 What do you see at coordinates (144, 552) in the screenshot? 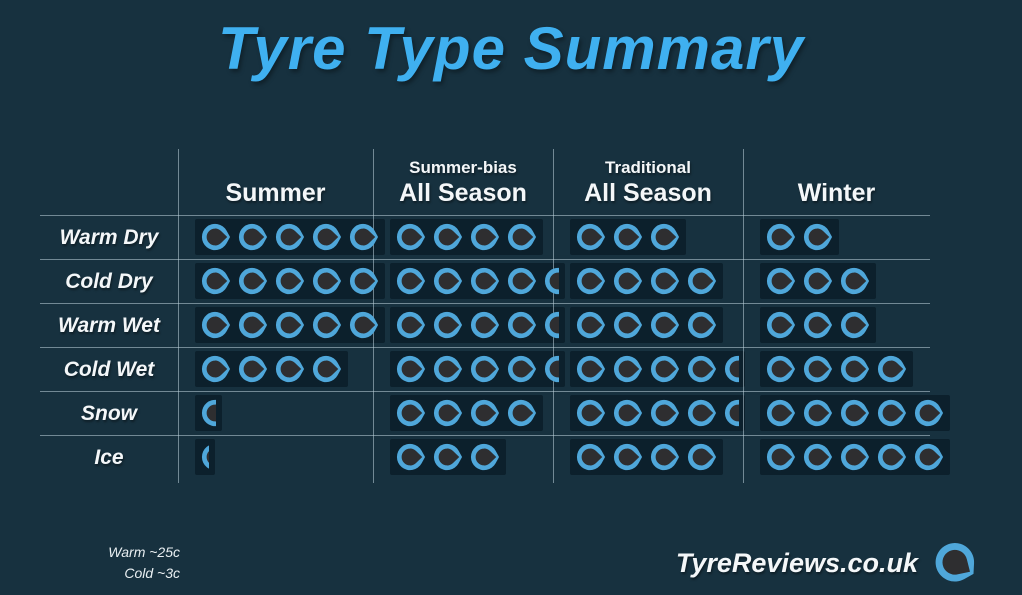
I see `warm-note: Warm ~25c` at bounding box center [144, 552].